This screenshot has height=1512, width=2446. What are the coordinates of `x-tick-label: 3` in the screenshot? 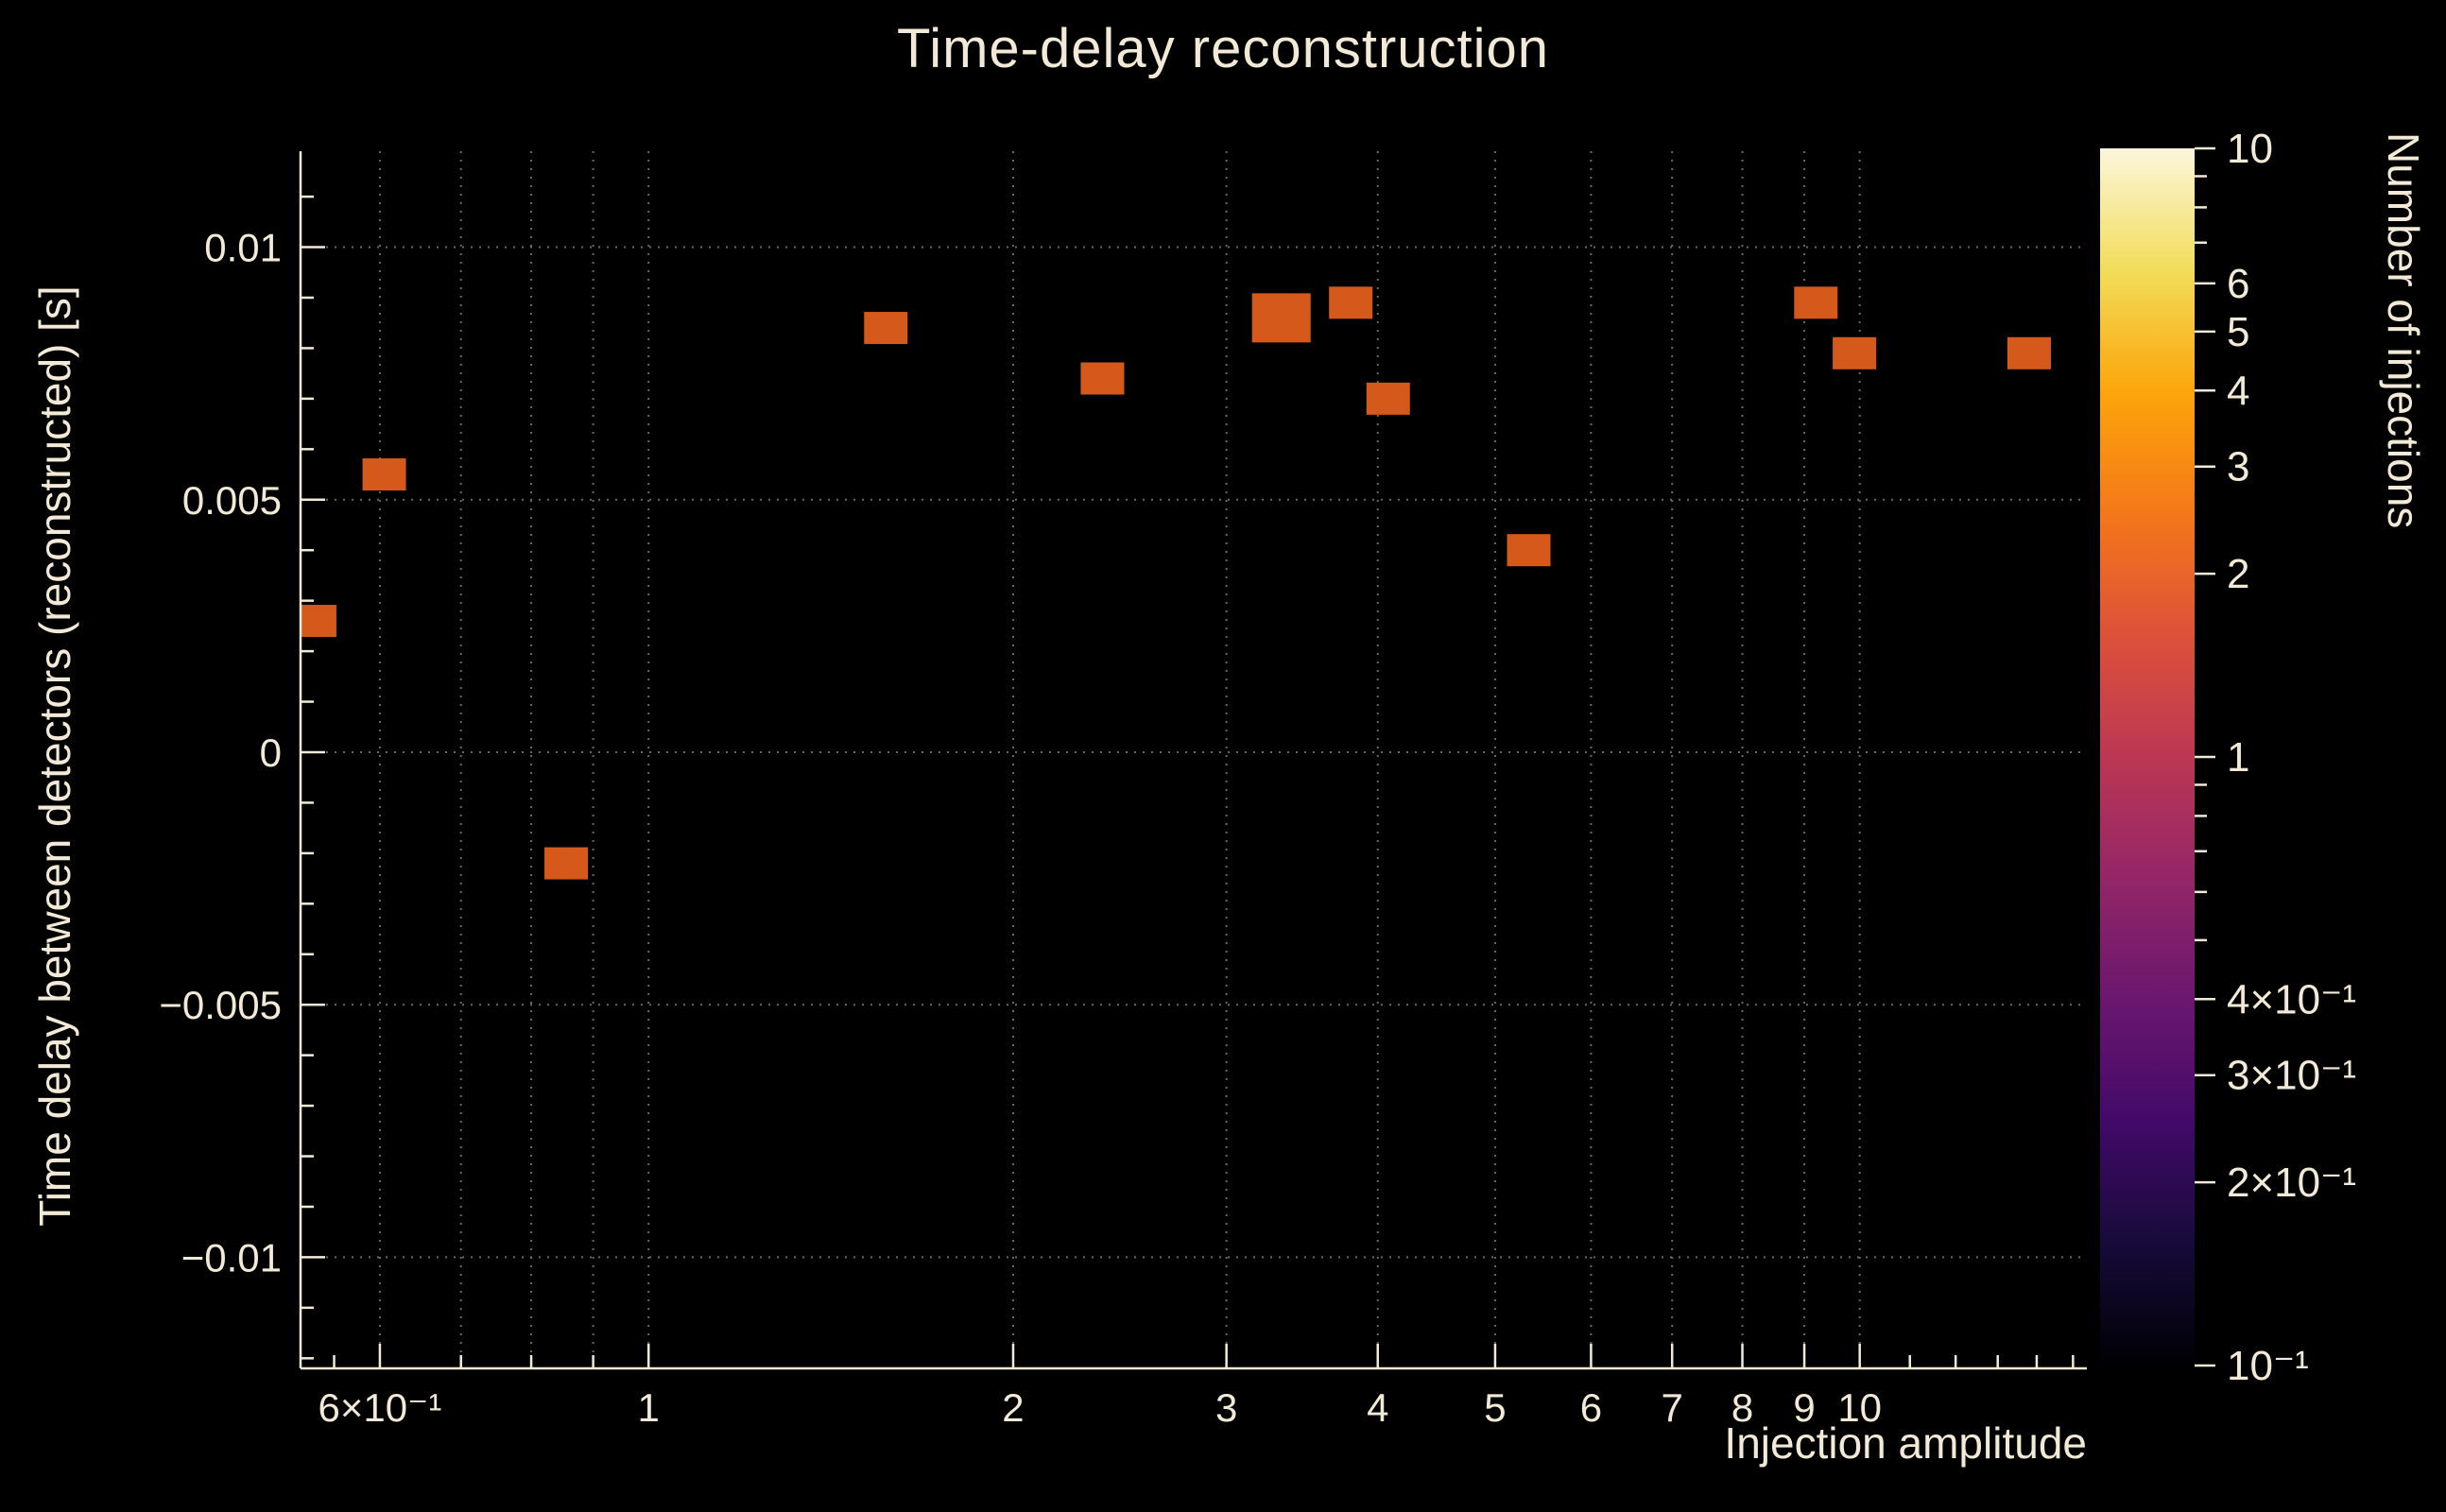 It's located at (1226, 1407).